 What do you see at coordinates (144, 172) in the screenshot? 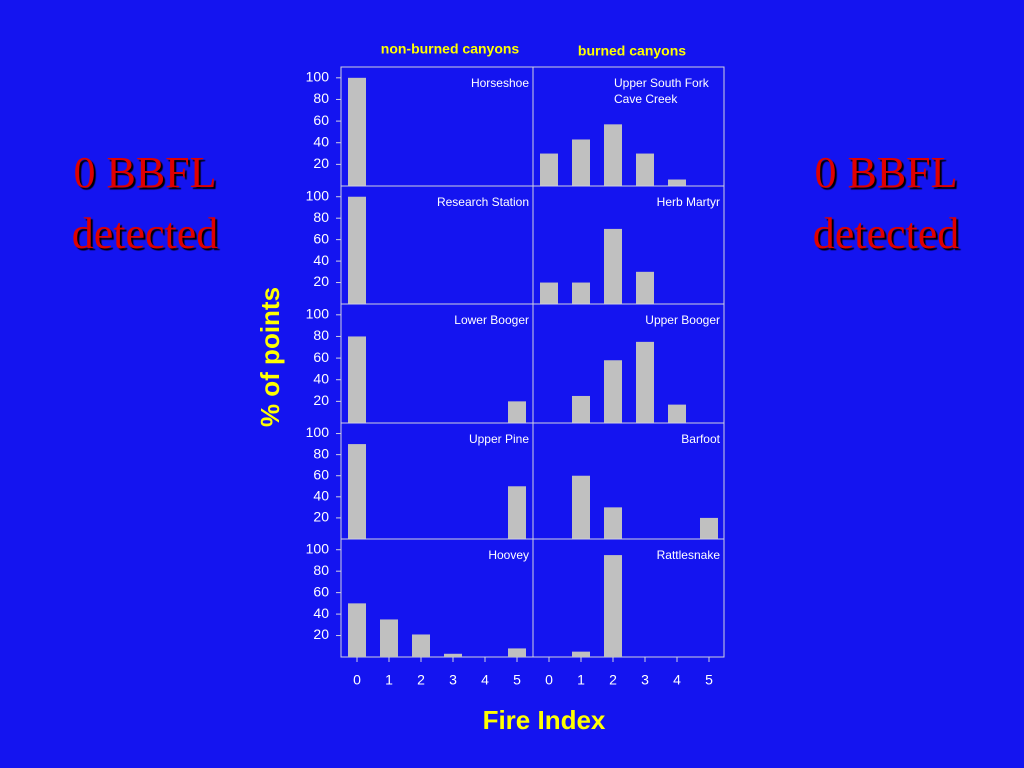
I see `left-note: 0 BBFL` at bounding box center [144, 172].